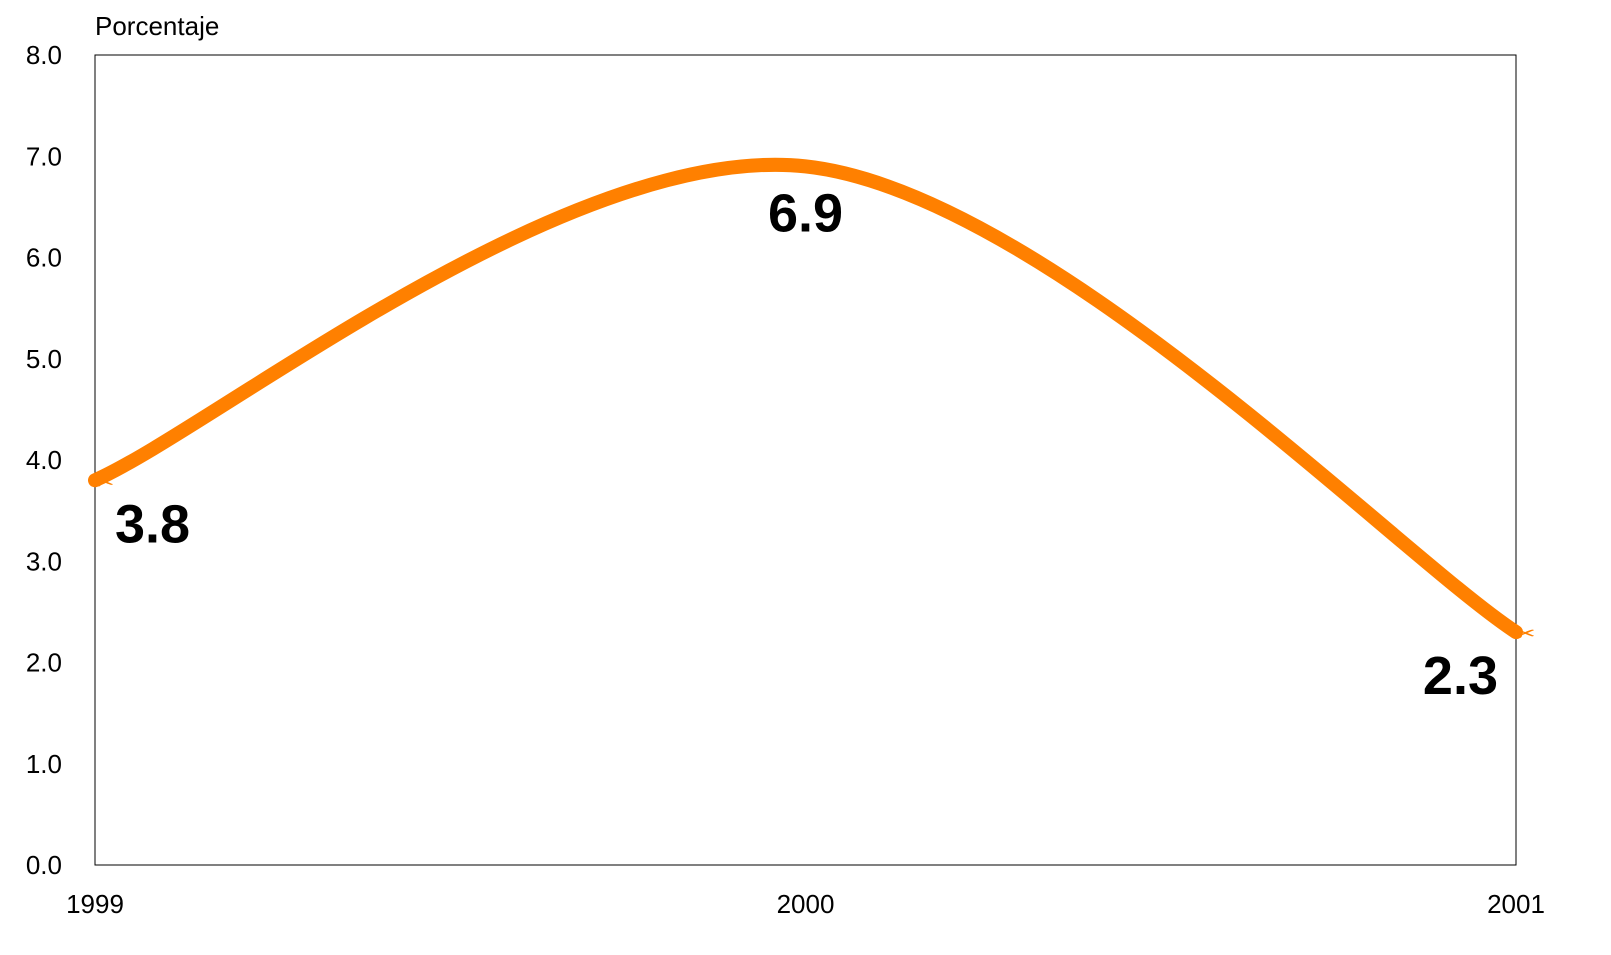 This screenshot has width=1611, height=955. Describe the element at coordinates (44, 865) in the screenshot. I see `y-tick-label: 0.0` at that location.